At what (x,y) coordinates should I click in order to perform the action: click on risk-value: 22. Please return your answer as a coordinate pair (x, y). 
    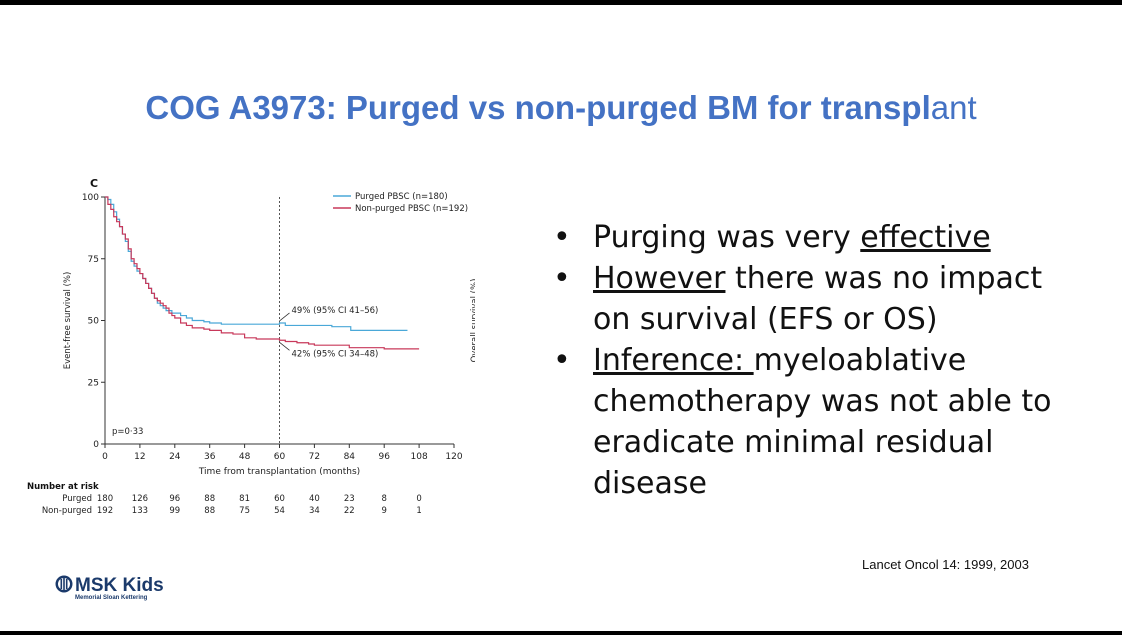
    Looking at the image, I should click on (349, 511).